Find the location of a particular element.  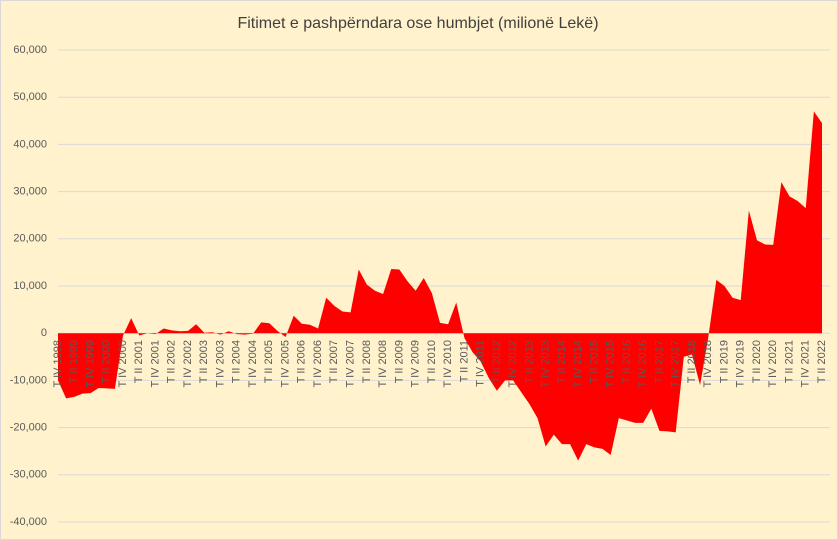

x-tick-label: T II 2011 is located at coordinates (464, 361).